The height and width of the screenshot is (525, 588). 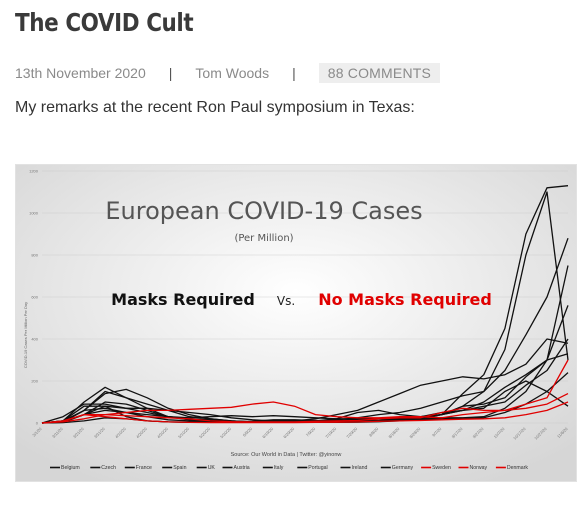 I want to click on post-title: The COVID Cult, so click(x=104, y=22).